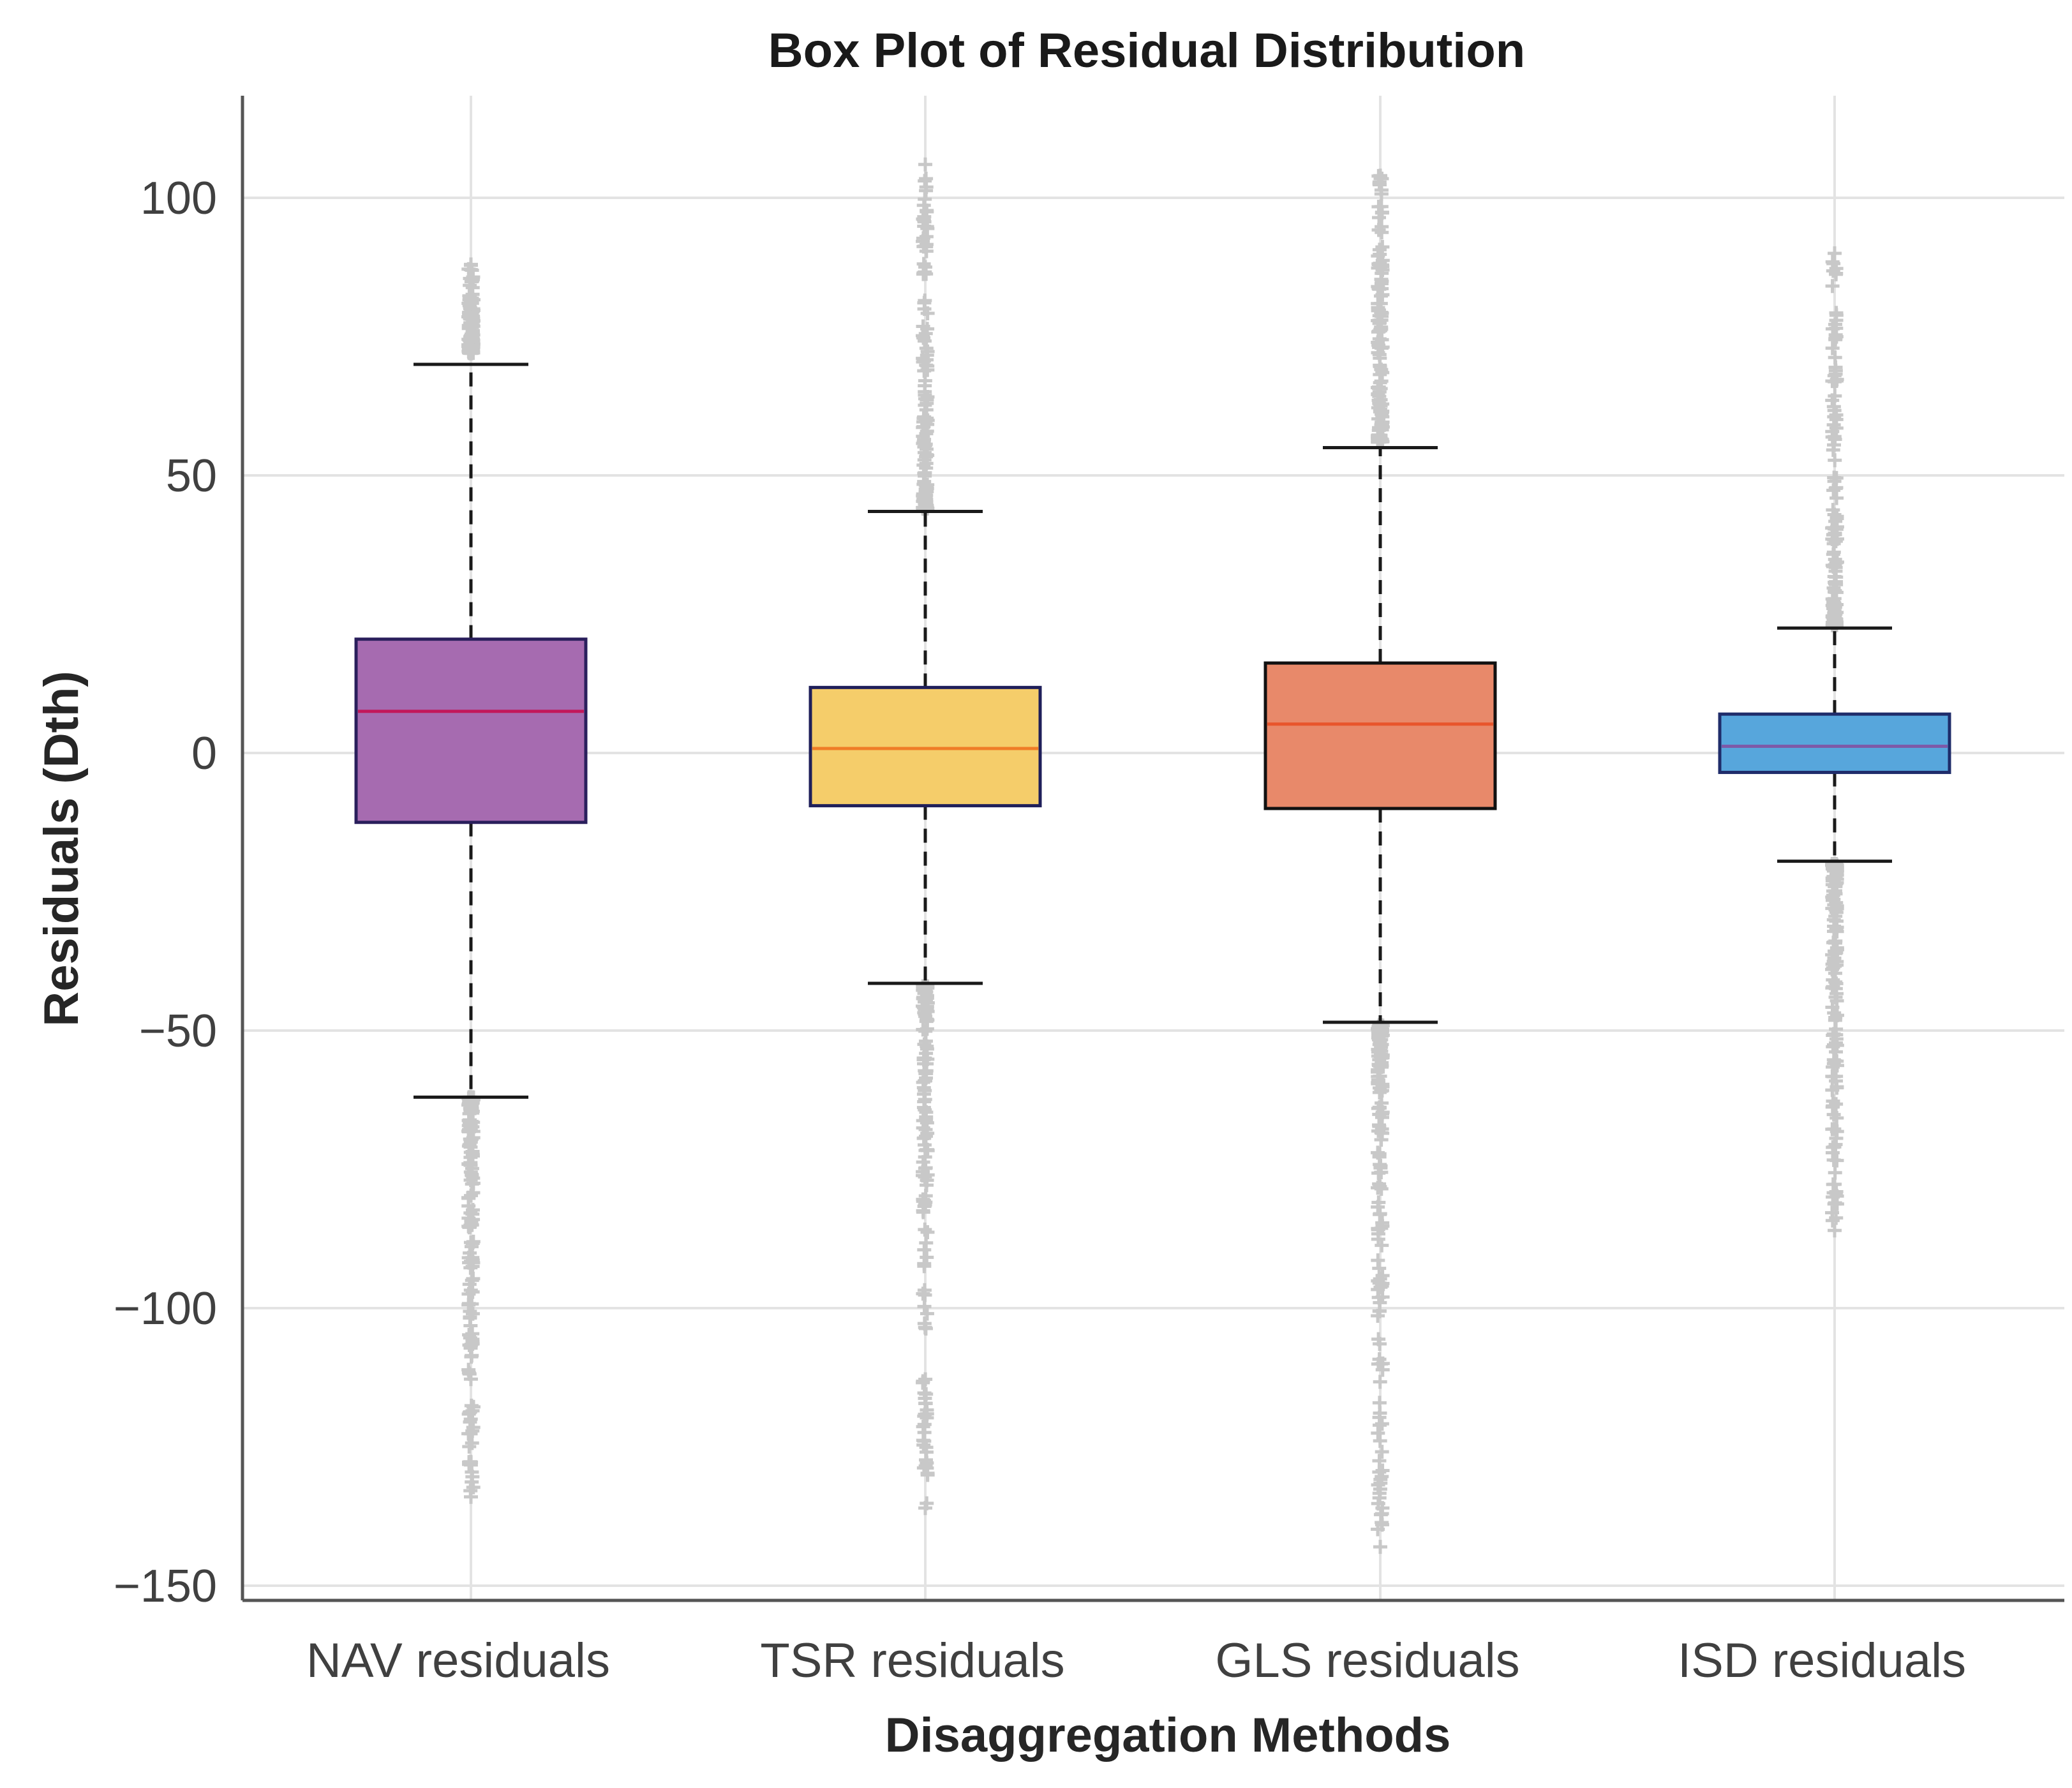  I want to click on x-tick-label: ISD residuals, so click(1822, 1661).